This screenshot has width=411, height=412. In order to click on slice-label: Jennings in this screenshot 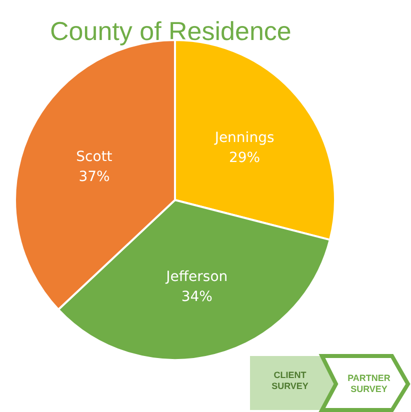, I will do `click(244, 138)`.